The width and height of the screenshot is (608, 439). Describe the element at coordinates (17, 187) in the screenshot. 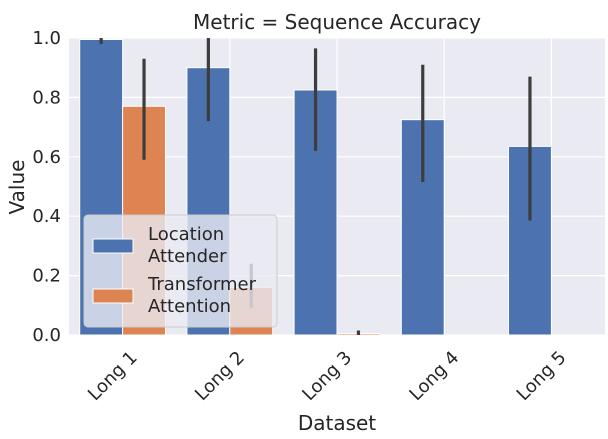

I see `y-axis-label: Value` at that location.